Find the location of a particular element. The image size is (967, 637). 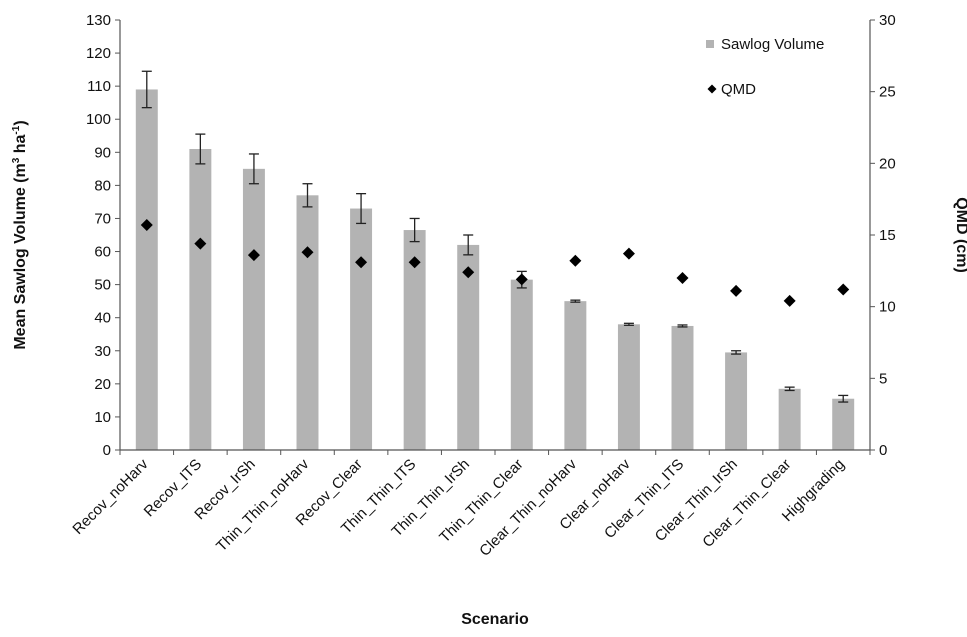

y2-tick-label: 25 is located at coordinates (887, 92).